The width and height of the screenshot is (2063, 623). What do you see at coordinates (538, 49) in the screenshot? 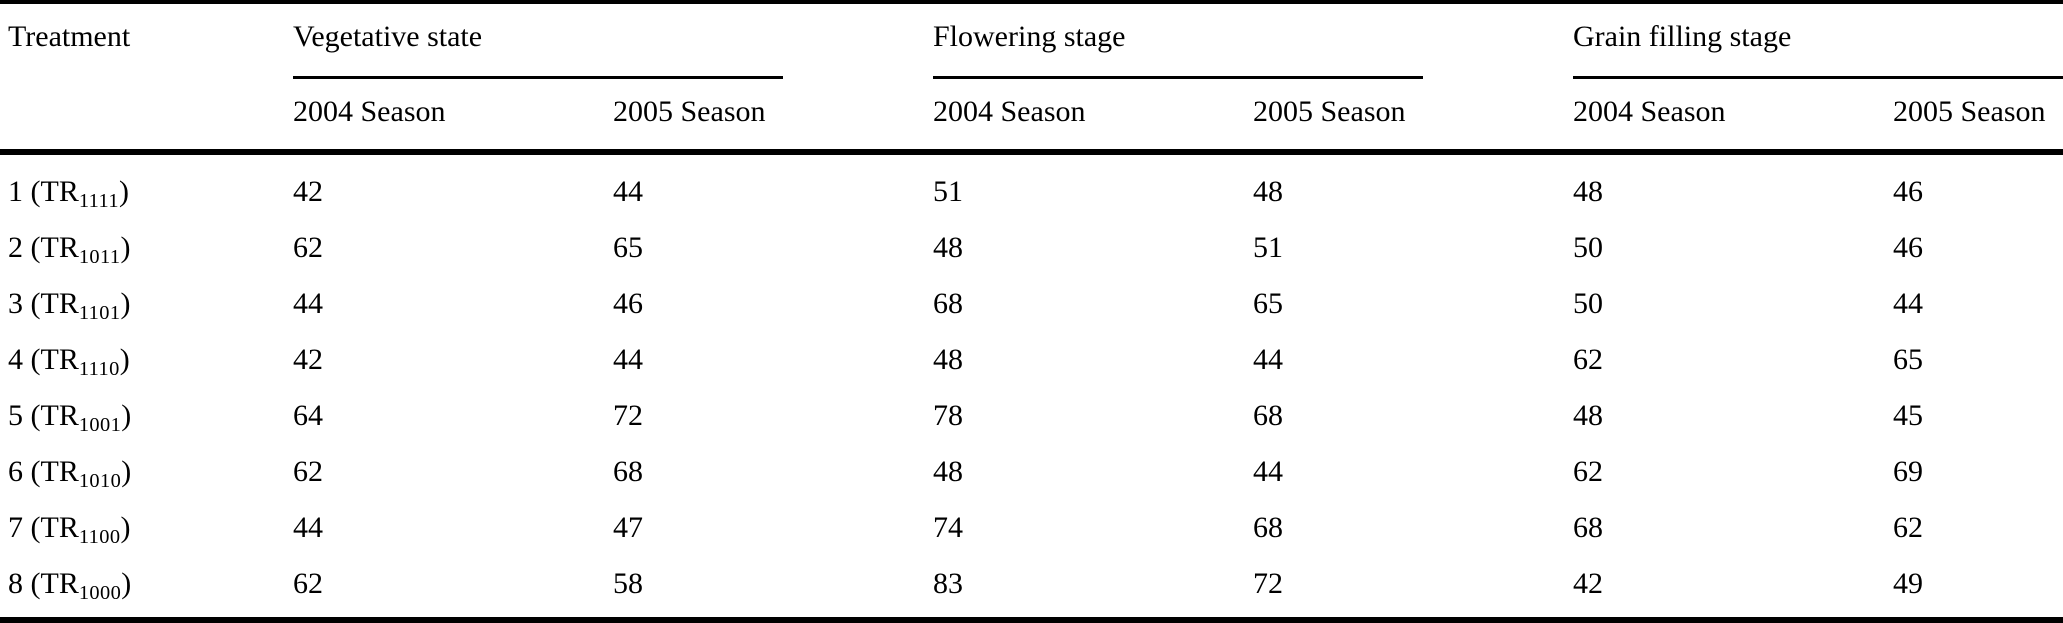
I see `group-header-vegetative-label: Vegetative state` at bounding box center [538, 49].